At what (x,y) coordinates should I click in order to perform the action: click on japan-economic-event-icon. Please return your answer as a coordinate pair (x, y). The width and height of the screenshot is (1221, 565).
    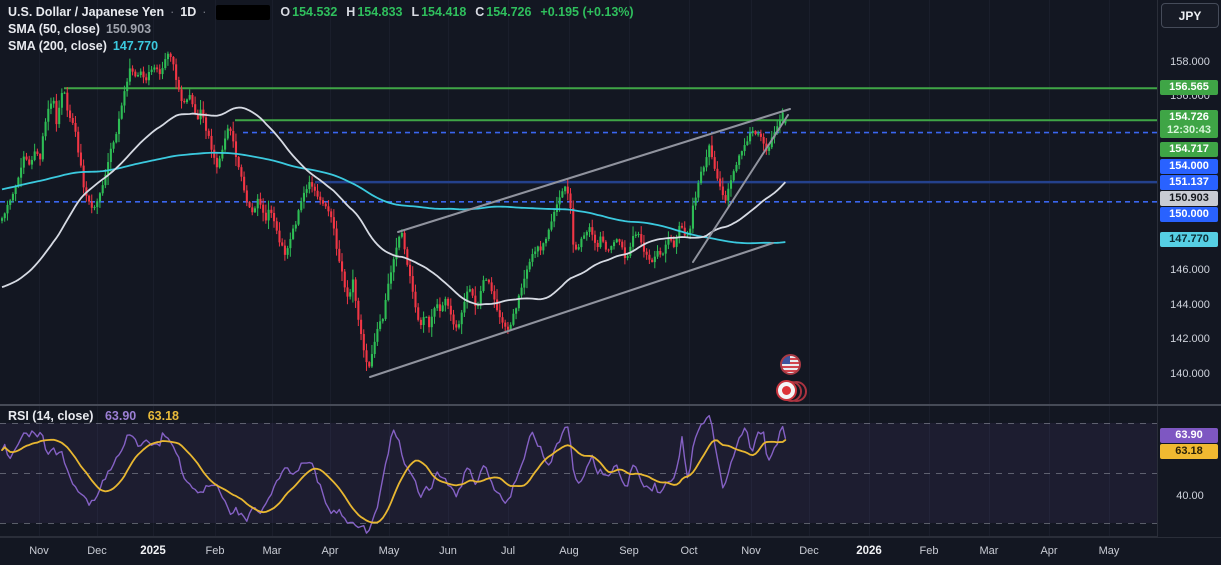
    Looking at the image, I should click on (786, 390).